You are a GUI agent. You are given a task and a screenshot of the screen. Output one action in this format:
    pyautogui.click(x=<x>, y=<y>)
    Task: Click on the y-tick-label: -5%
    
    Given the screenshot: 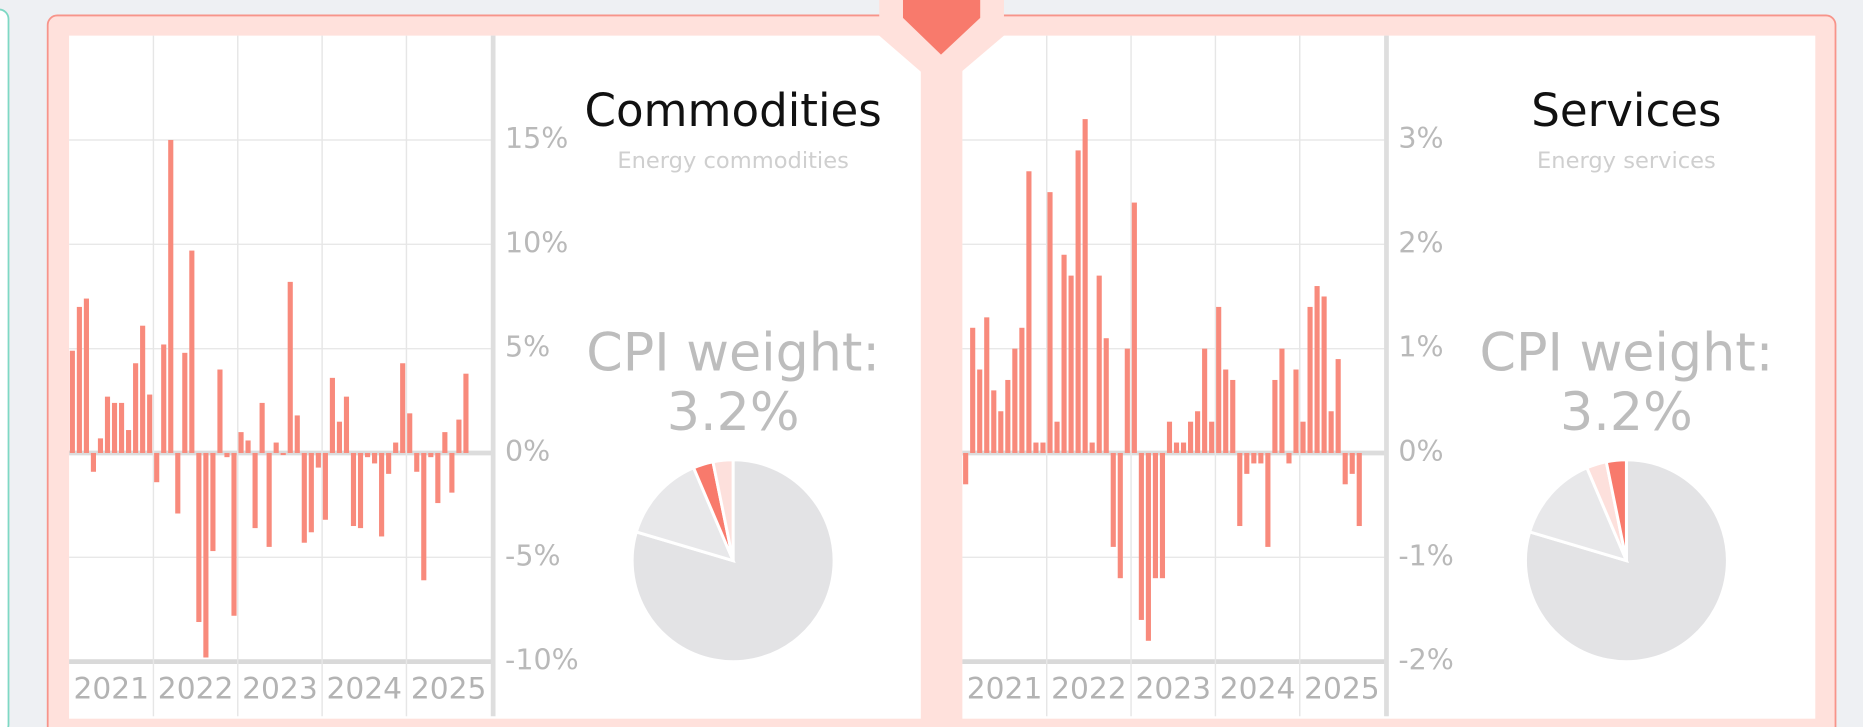 What is the action you would take?
    pyautogui.click(x=532, y=555)
    